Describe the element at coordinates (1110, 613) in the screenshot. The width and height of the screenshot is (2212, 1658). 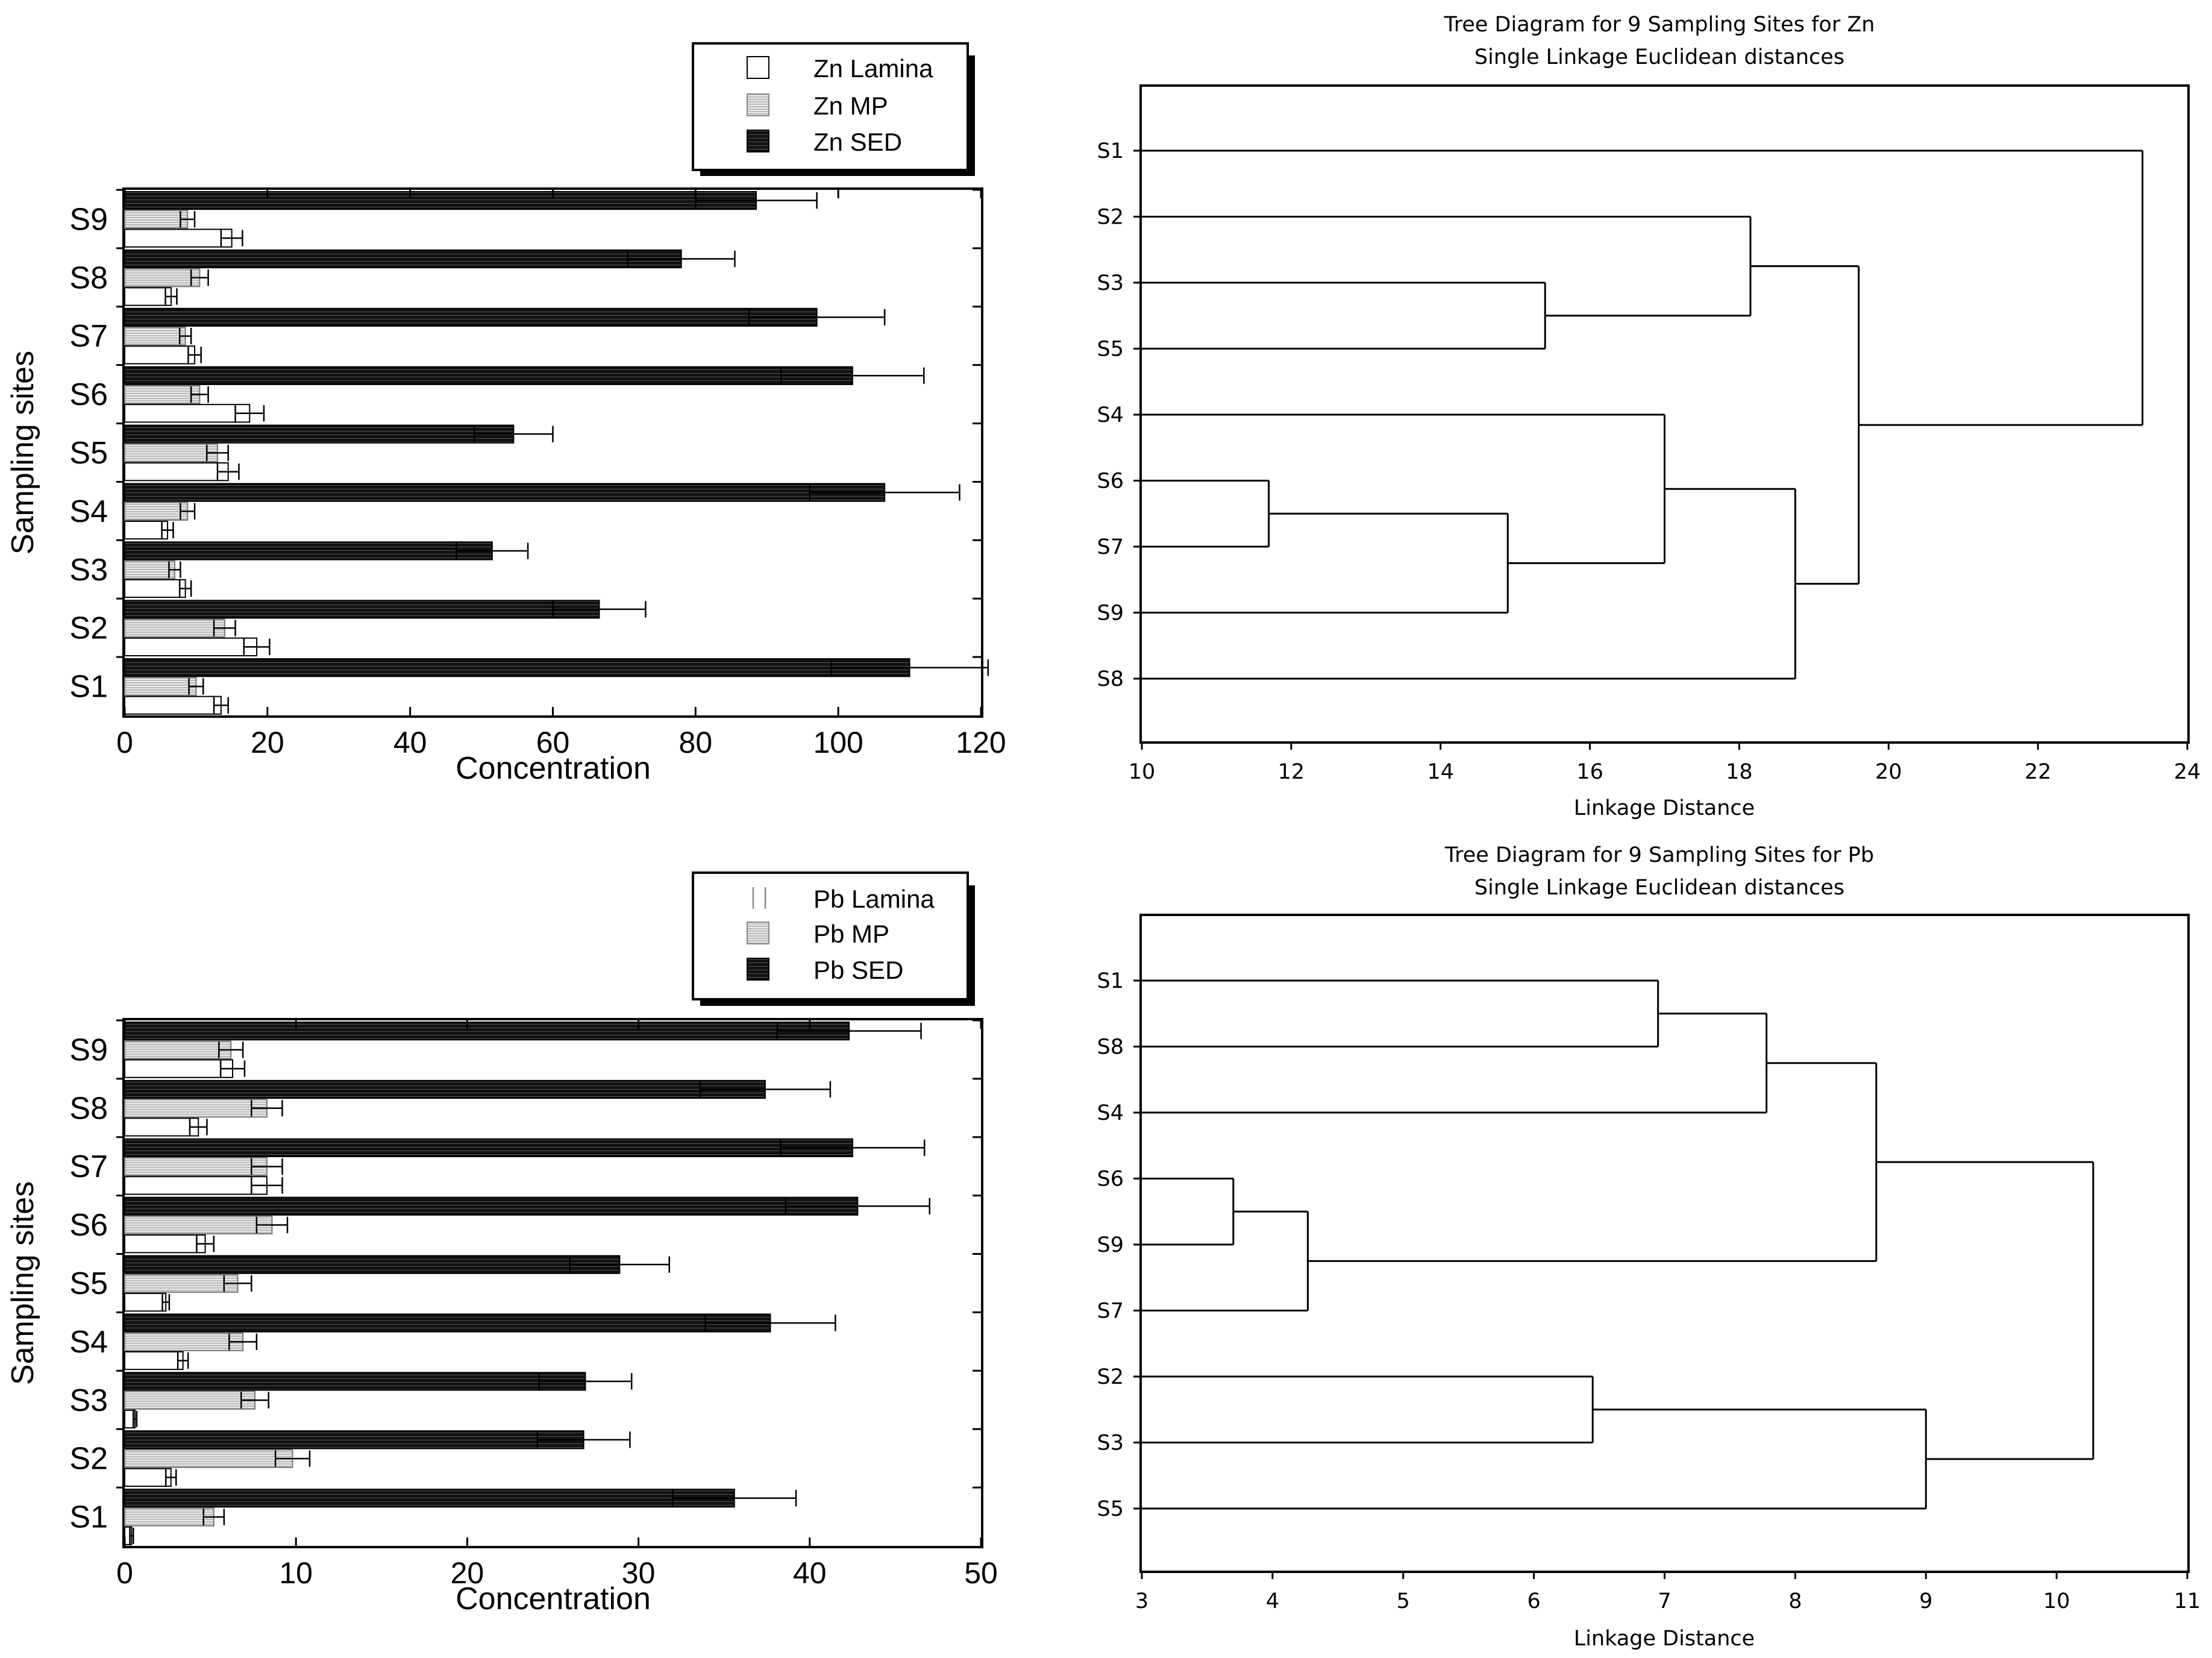
I see `zn-tree-leaf-s9: S9` at that location.